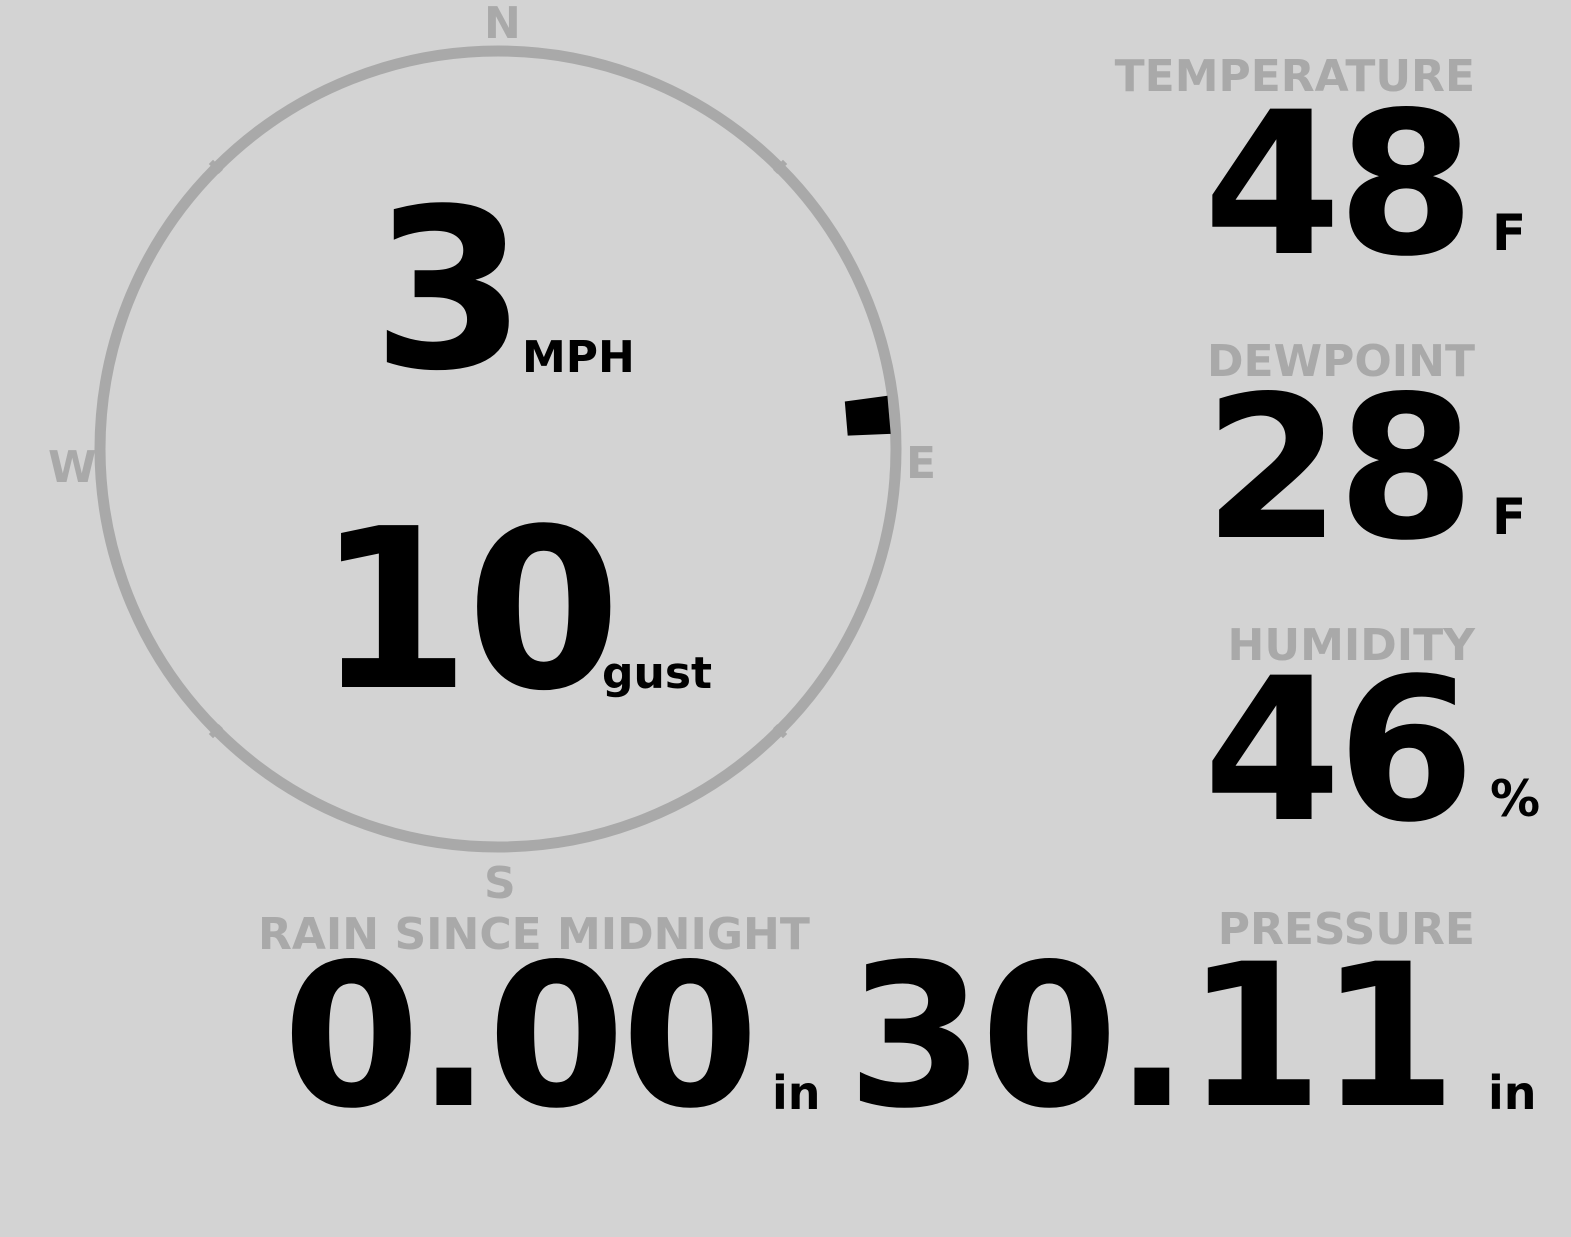  What do you see at coordinates (578, 357) in the screenshot?
I see `wind-speed-unit: MPH` at bounding box center [578, 357].